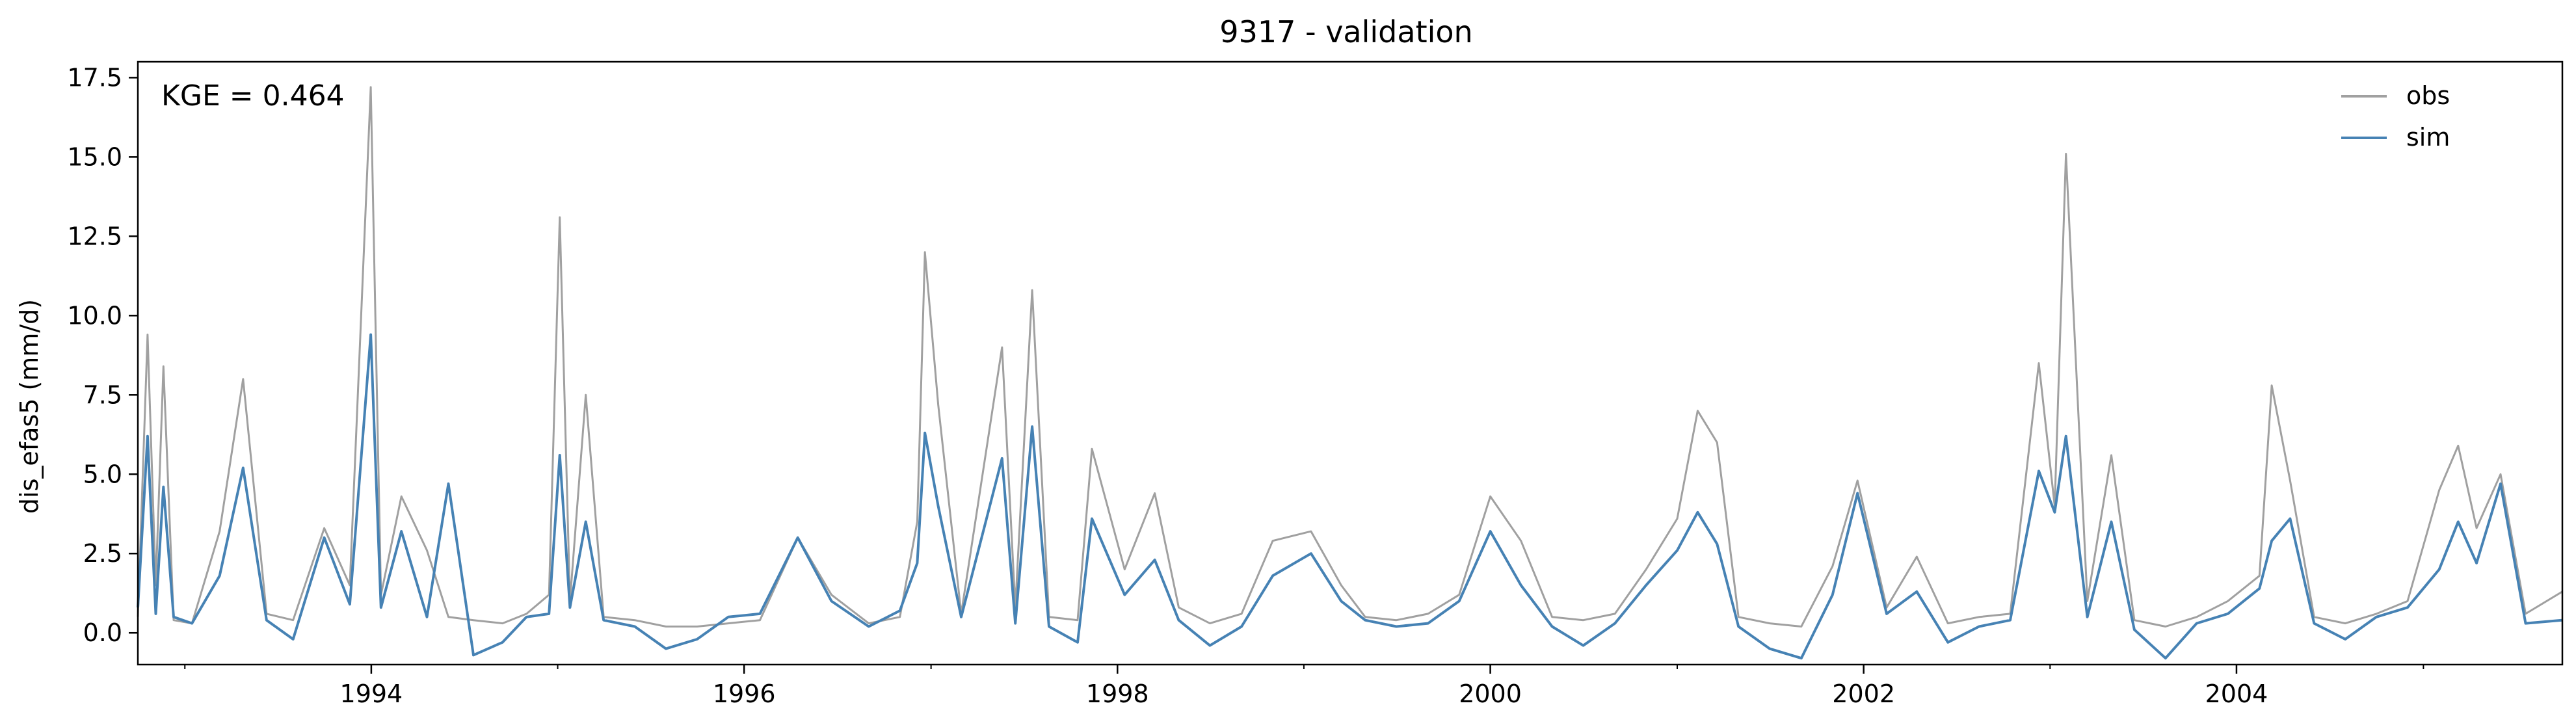 The height and width of the screenshot is (727, 2576). I want to click on y-axis-label: dis_efas5 (mm/d), so click(30, 406).